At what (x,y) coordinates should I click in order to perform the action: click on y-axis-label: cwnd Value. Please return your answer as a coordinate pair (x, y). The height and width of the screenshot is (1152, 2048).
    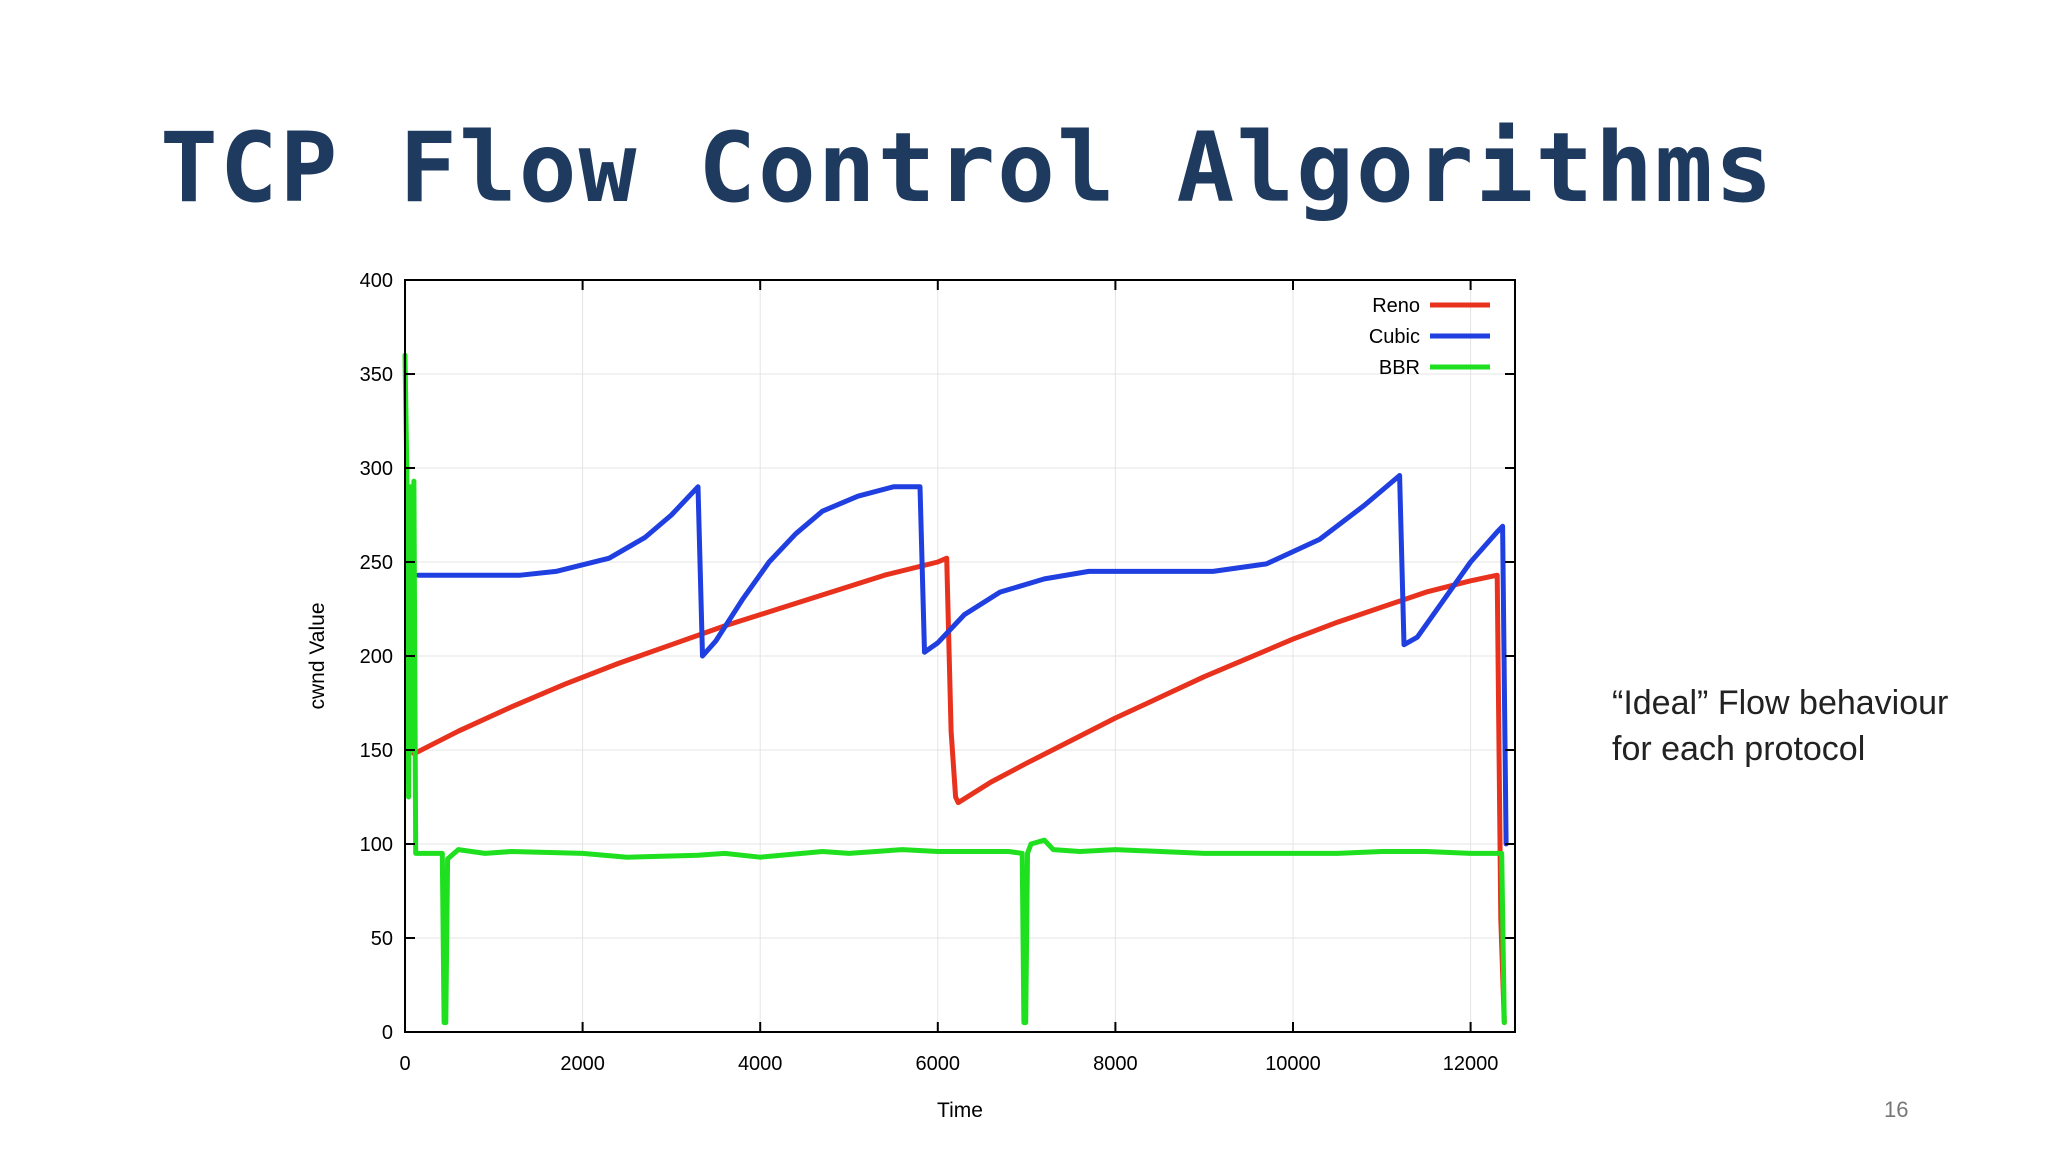
    Looking at the image, I should click on (317, 655).